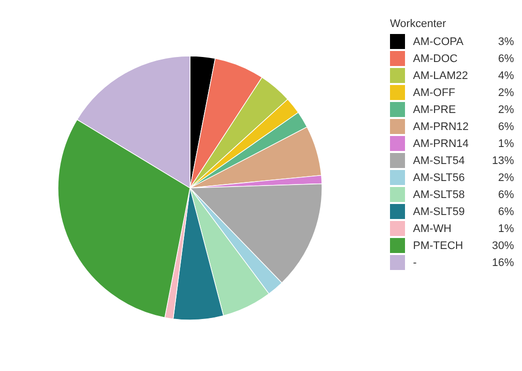 The image size is (522, 371). Describe the element at coordinates (434, 92) in the screenshot. I see `legend-label: AM-OFF` at that location.